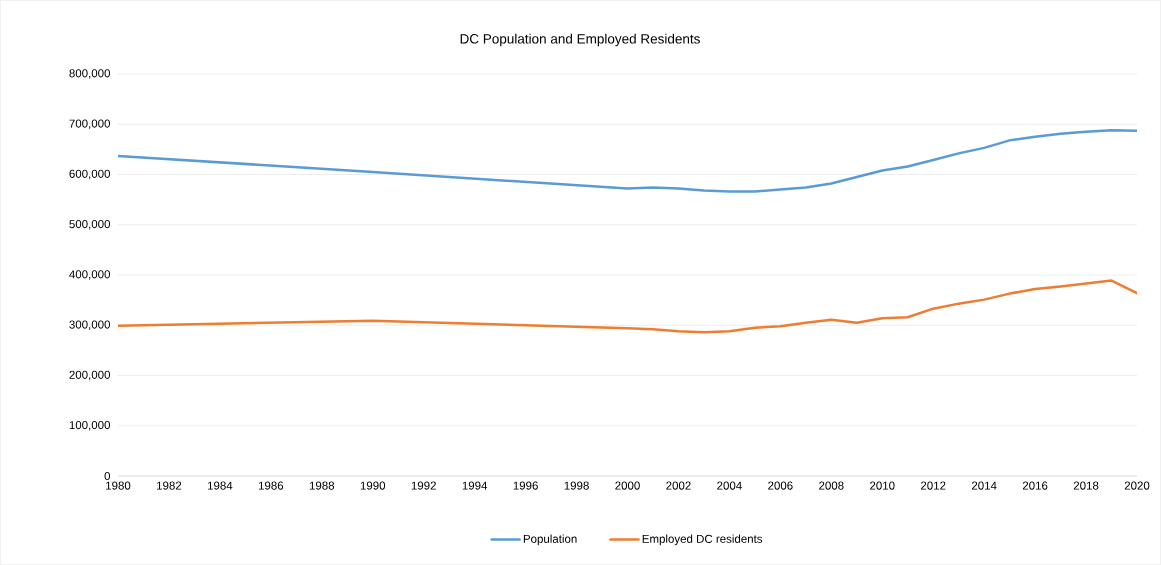 The image size is (1161, 565). I want to click on x-tick-label: 2010, so click(882, 485).